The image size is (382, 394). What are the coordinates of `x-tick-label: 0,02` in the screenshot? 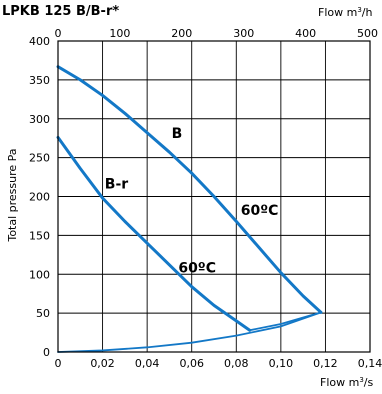 It's located at (102, 363).